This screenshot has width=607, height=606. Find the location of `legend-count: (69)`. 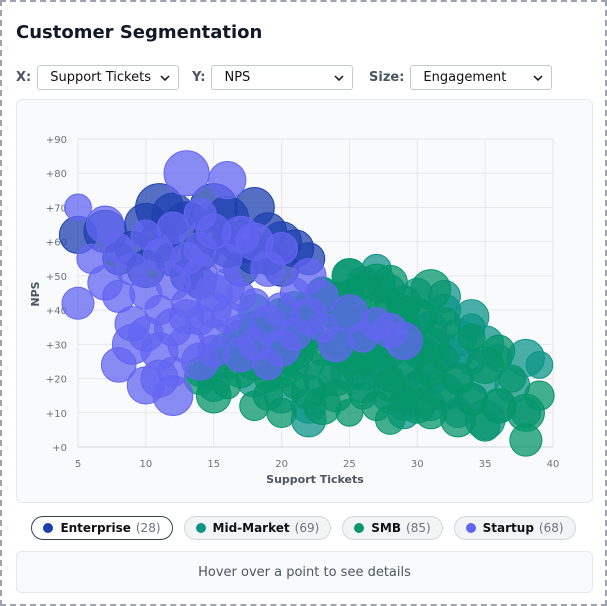

legend-count: (69) is located at coordinates (307, 528).